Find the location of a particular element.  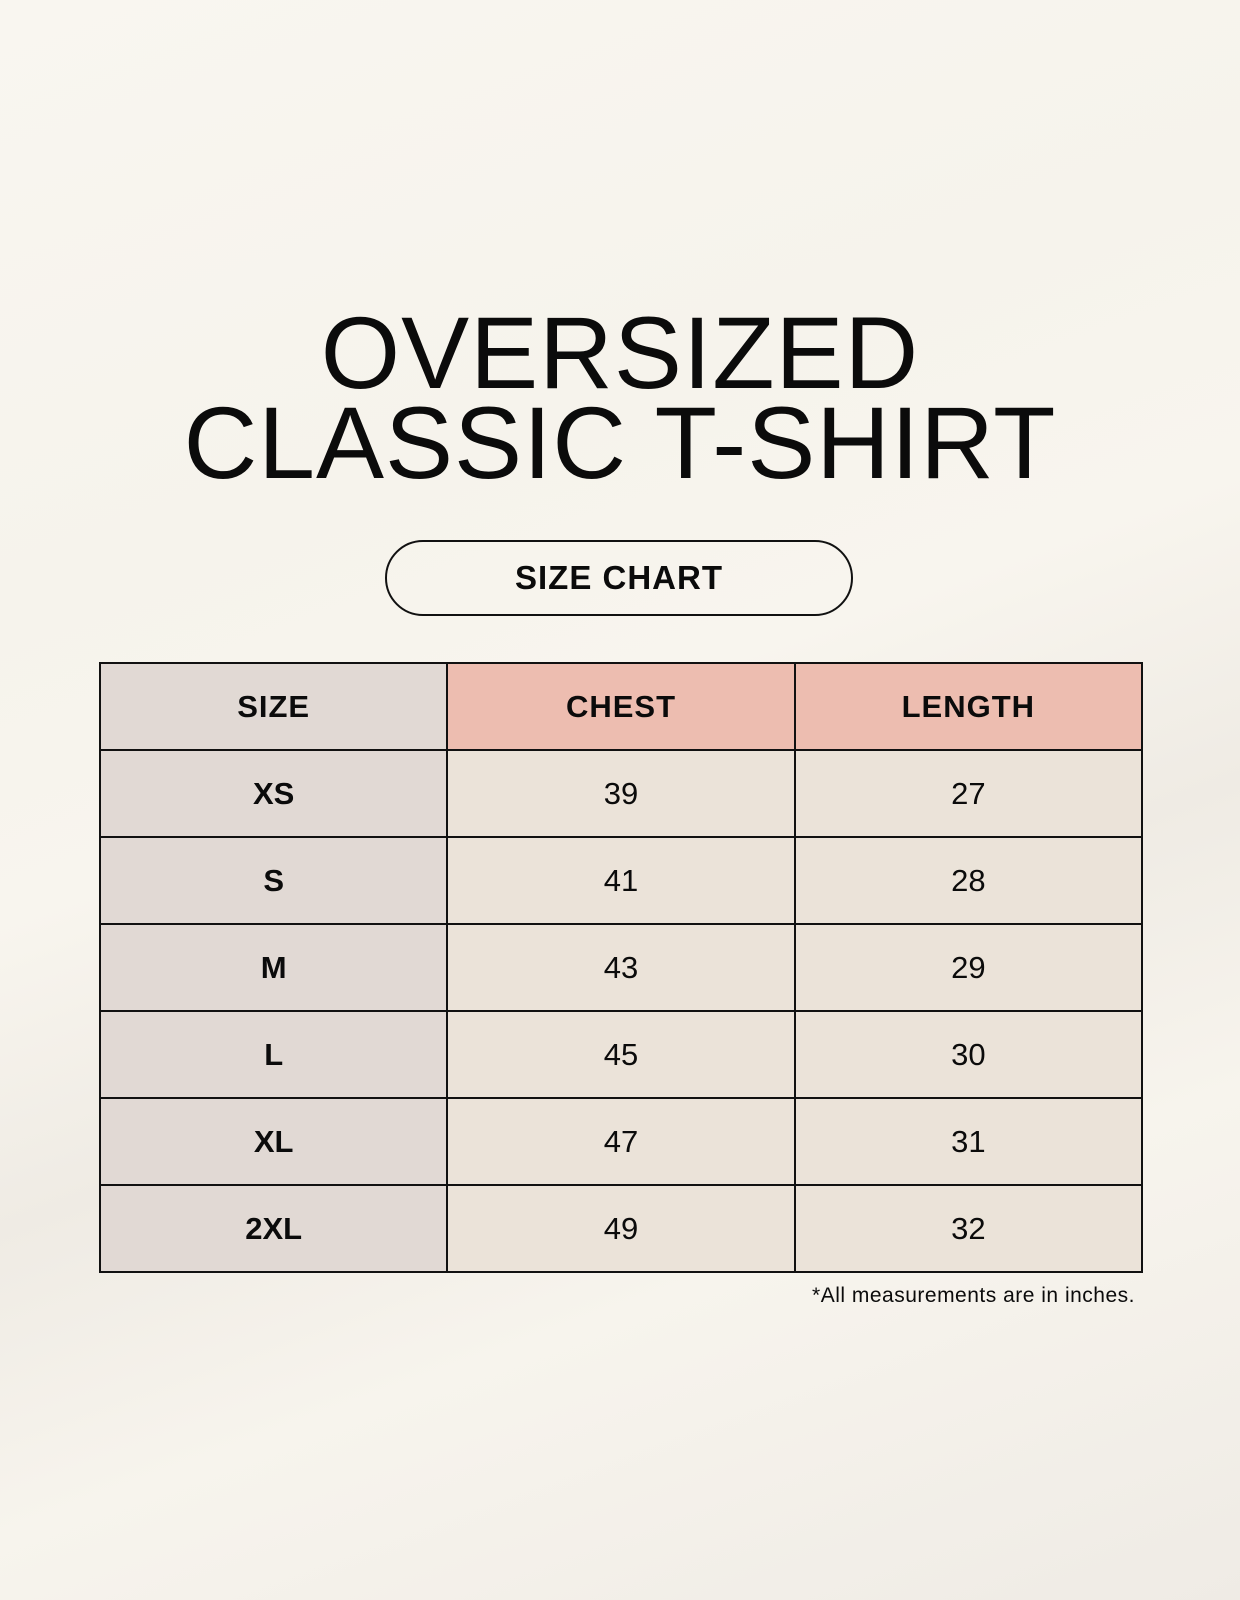

page-title: OVERSIZED CLASSIC T-SHIRT is located at coordinates (620, 398).